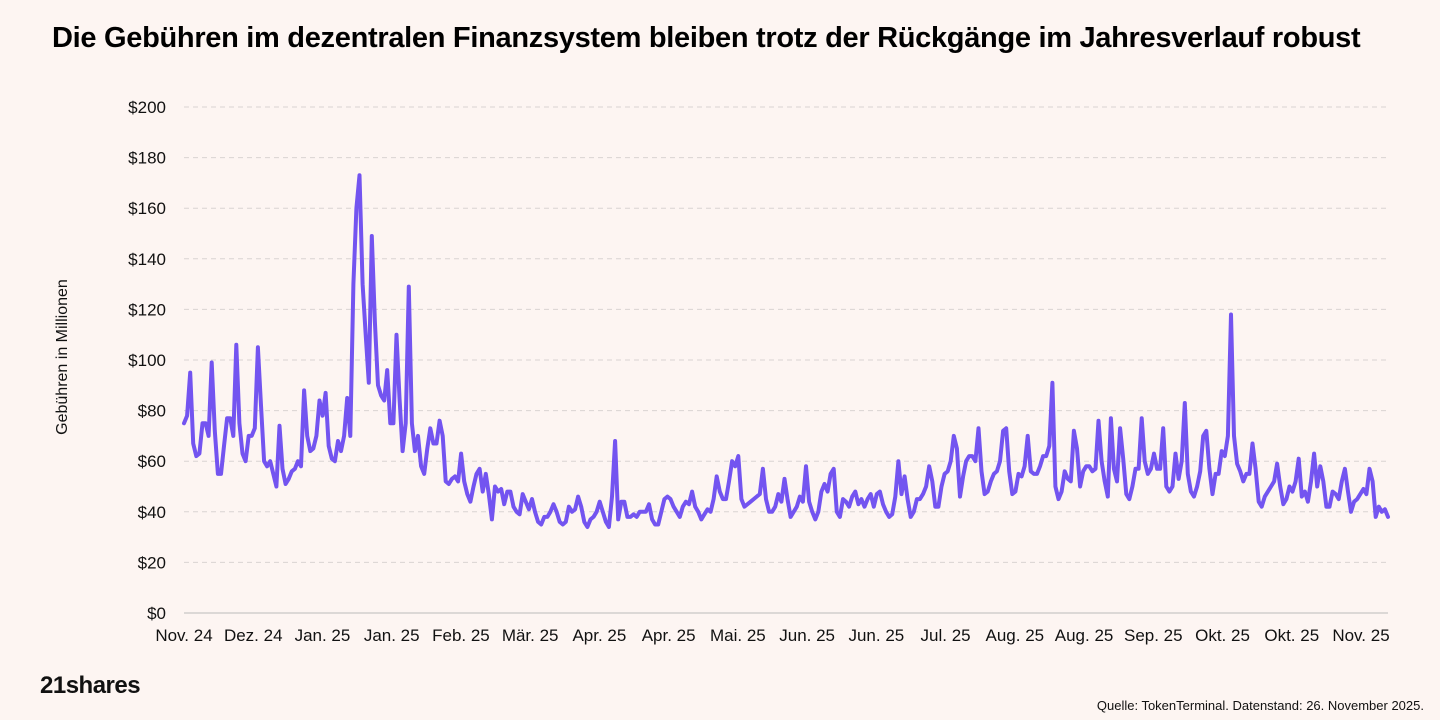 This screenshot has height=720, width=1440. I want to click on x-tick-label: Sep. 25, so click(1153, 635).